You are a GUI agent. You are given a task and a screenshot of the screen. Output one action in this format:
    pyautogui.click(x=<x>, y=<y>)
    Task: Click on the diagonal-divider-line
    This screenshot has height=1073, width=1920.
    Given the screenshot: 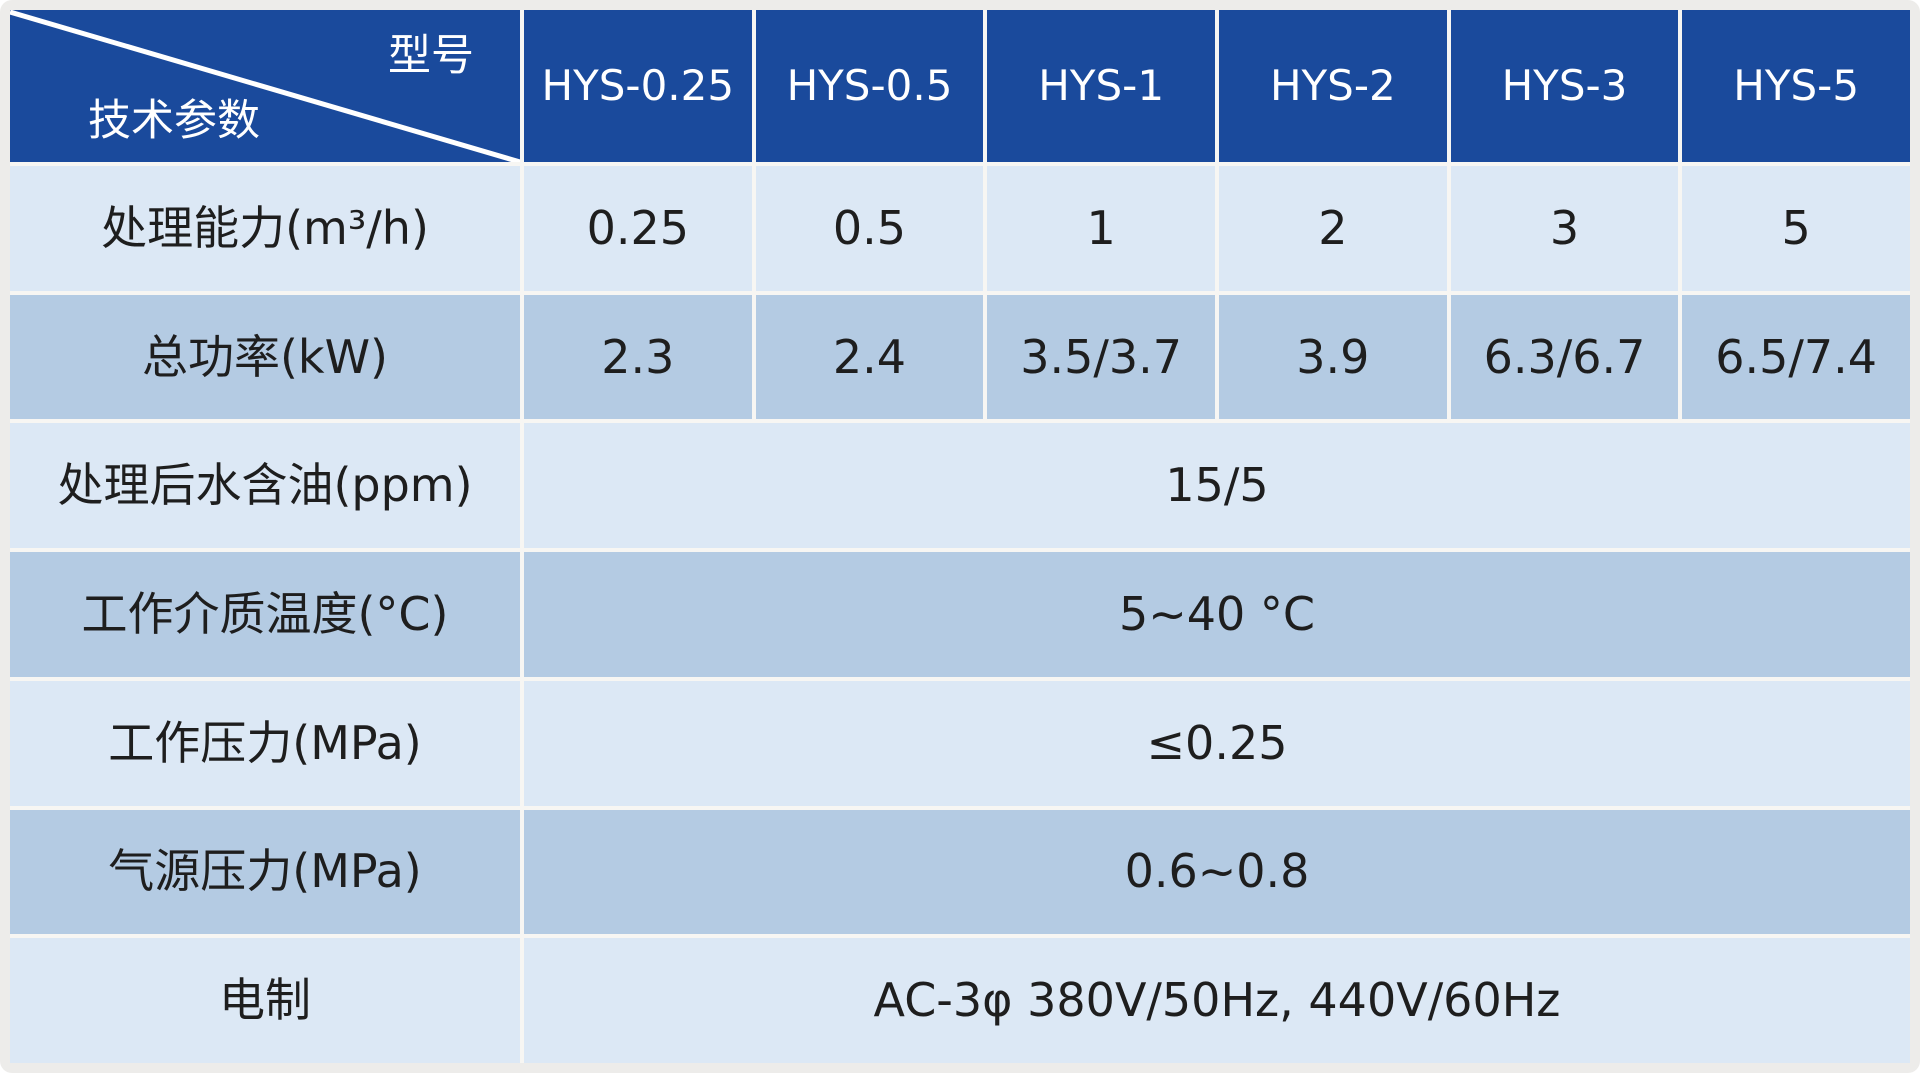 What is the action you would take?
    pyautogui.click(x=265, y=86)
    